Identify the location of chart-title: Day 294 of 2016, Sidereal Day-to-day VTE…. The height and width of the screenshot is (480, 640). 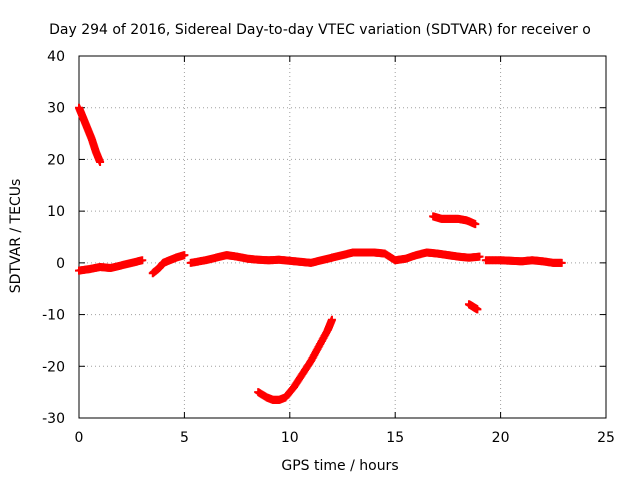
(320, 30).